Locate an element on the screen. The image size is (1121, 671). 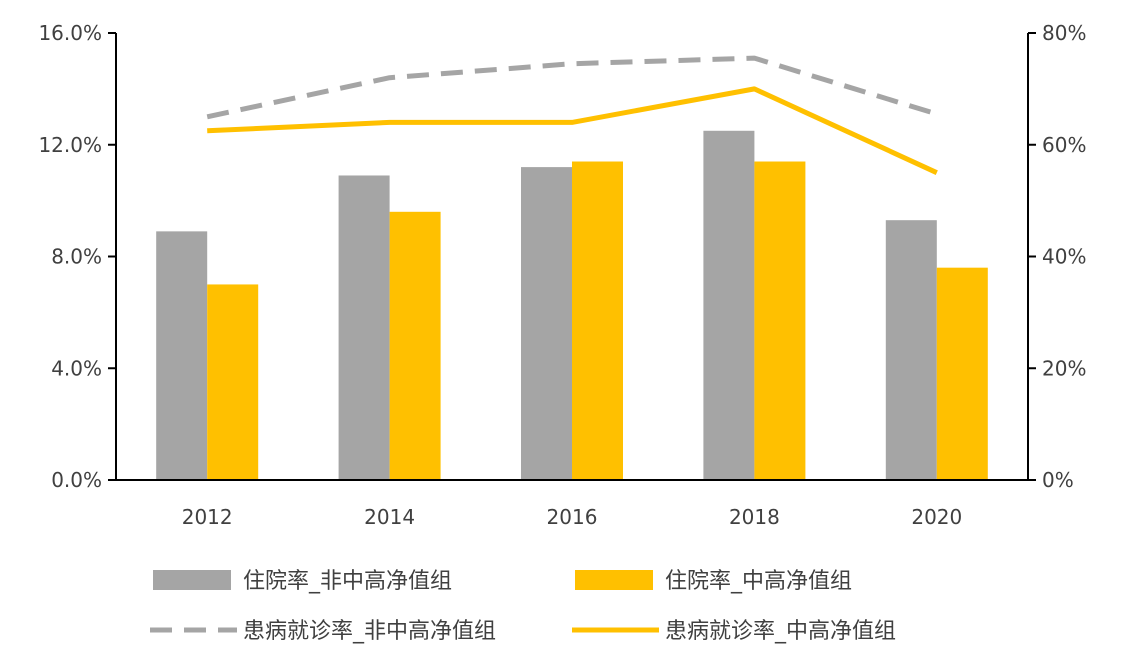
x-tick-label: 2012 is located at coordinates (207, 517).